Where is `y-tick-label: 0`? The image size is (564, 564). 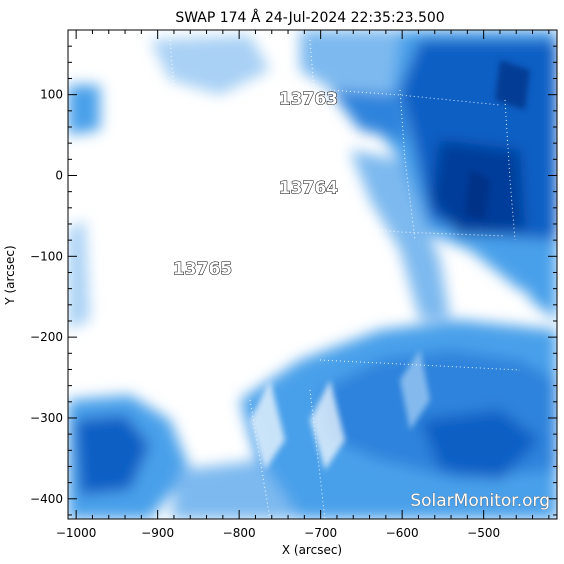
y-tick-label: 0 is located at coordinates (59, 175).